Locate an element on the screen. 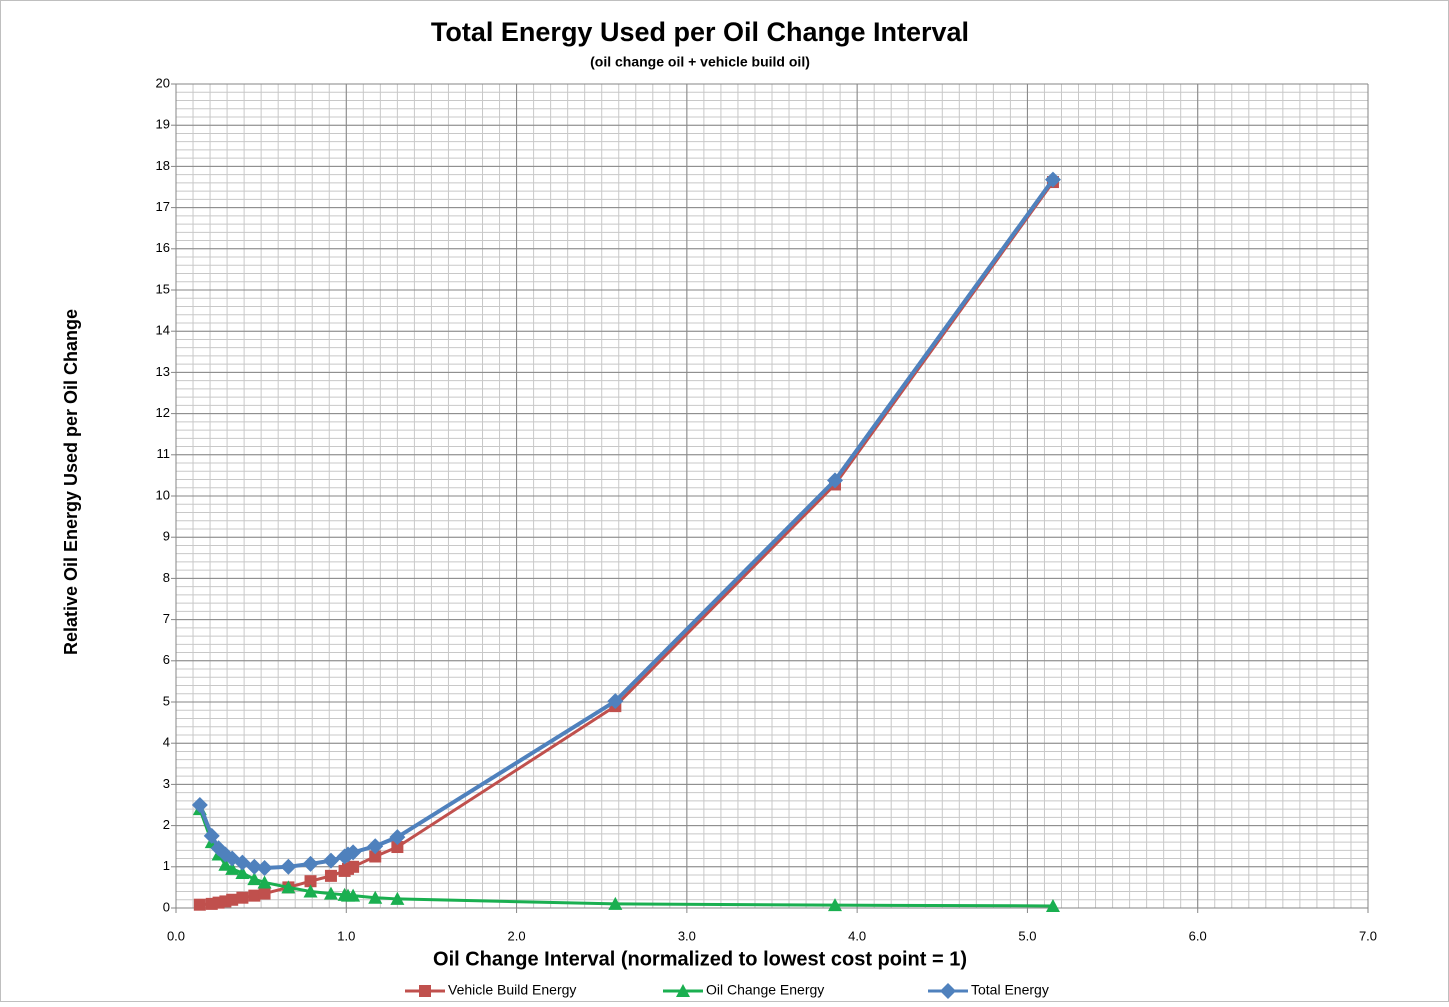 The width and height of the screenshot is (1449, 1007). y-tick-label: 13 is located at coordinates (163, 371).